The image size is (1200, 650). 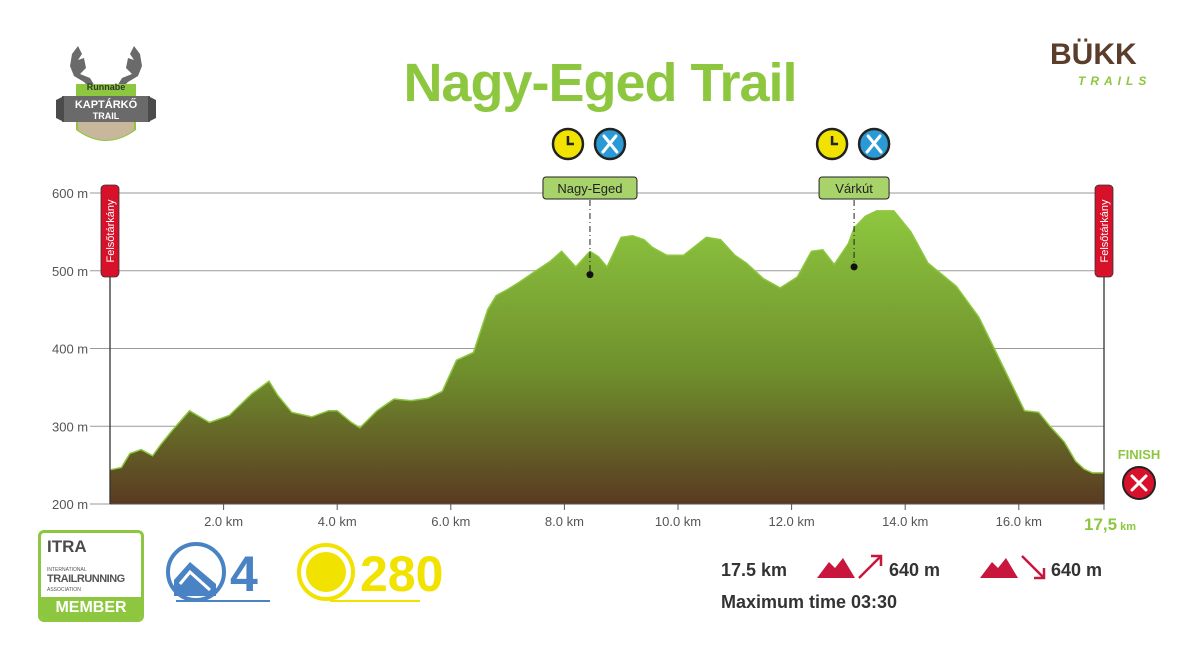 I want to click on y-tick-label: 600 m, so click(x=70, y=193).